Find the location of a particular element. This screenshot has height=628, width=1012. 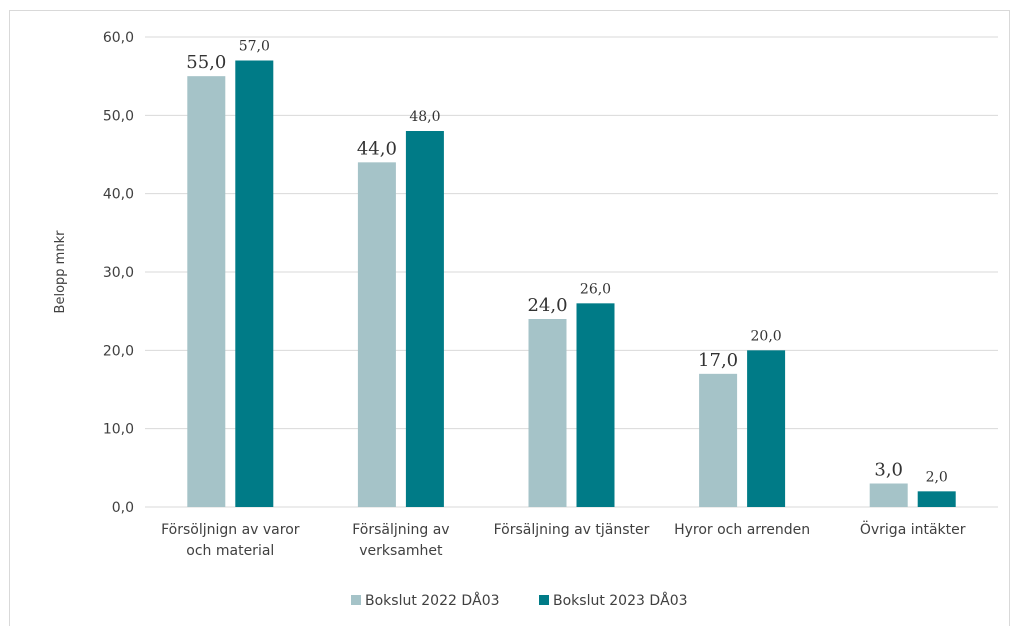

y-axis-title: Belopp mnkr is located at coordinates (60, 272).